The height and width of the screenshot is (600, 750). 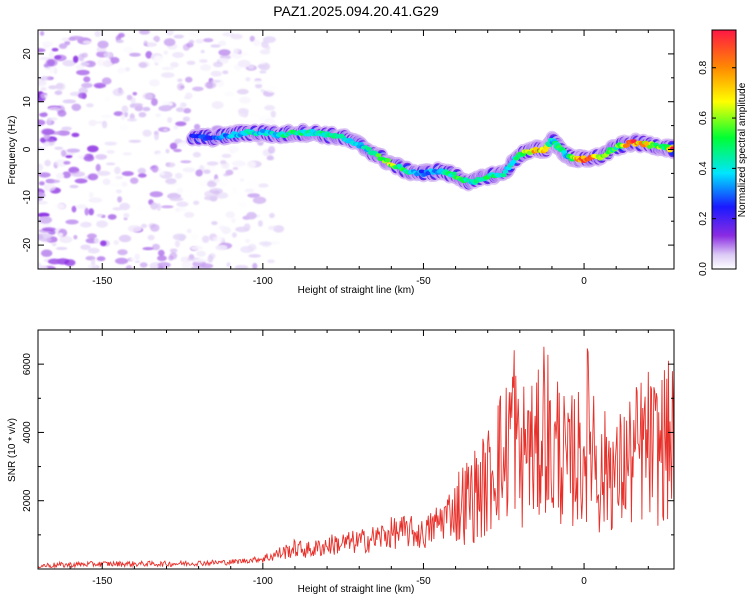 What do you see at coordinates (27, 54) in the screenshot?
I see `y-tick-label: 20` at bounding box center [27, 54].